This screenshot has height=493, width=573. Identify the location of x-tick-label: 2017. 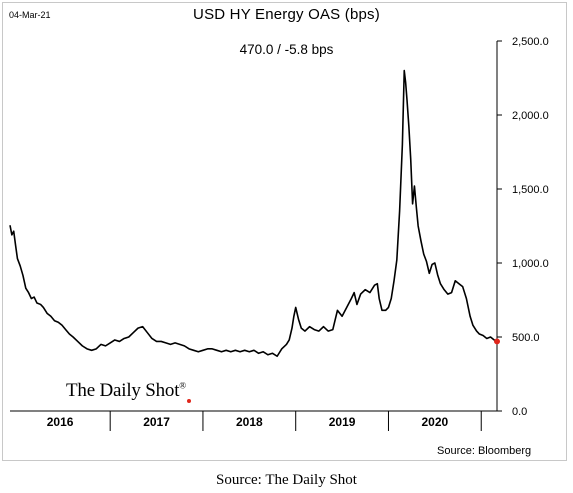
(156, 422).